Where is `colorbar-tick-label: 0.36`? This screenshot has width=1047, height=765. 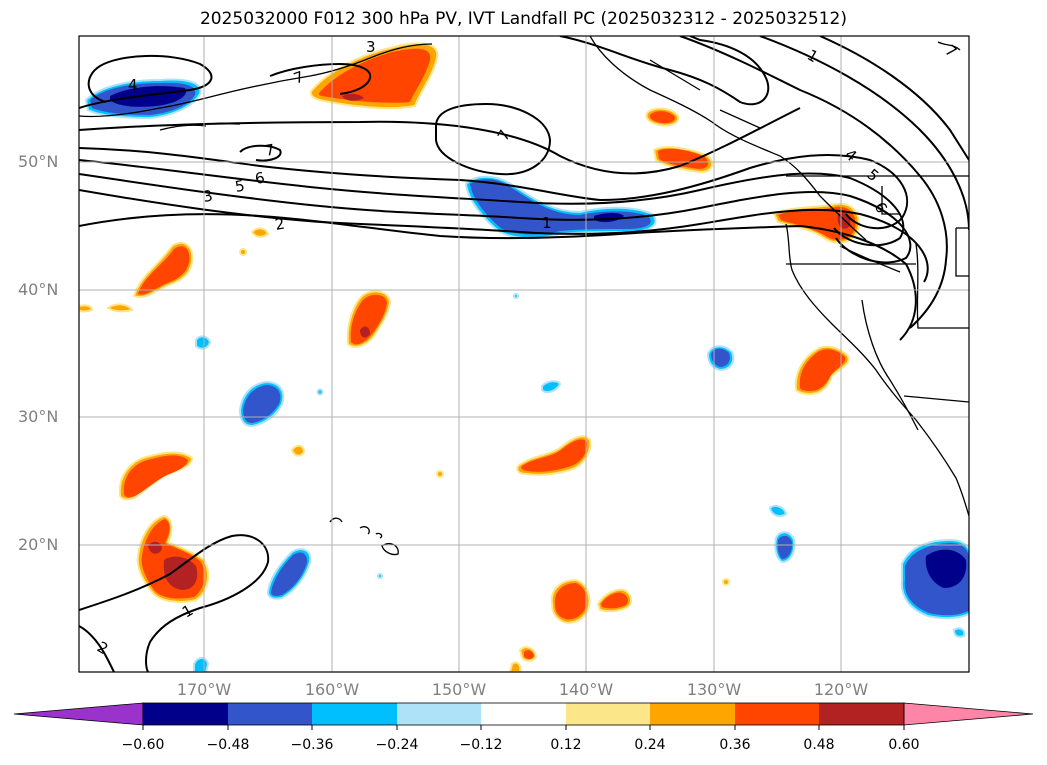
colorbar-tick-label: 0.36 is located at coordinates (735, 745).